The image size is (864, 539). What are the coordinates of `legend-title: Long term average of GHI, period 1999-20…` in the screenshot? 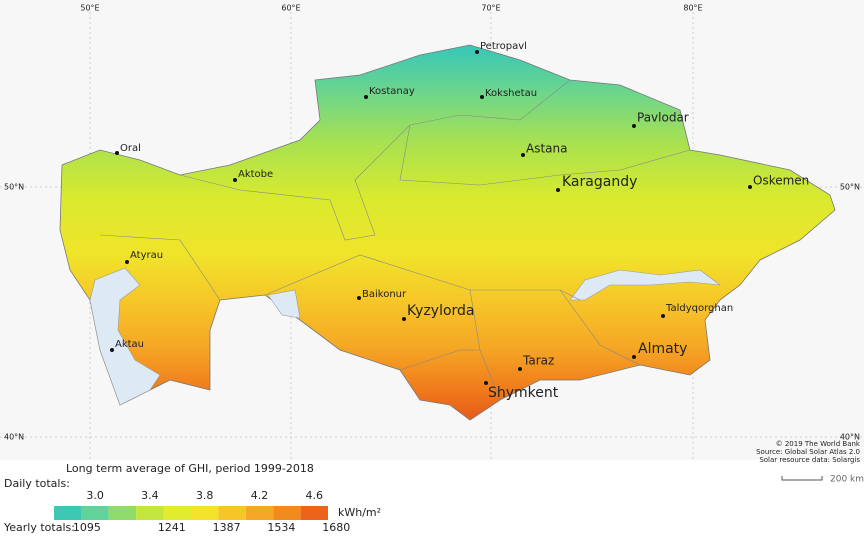 It's located at (190, 468).